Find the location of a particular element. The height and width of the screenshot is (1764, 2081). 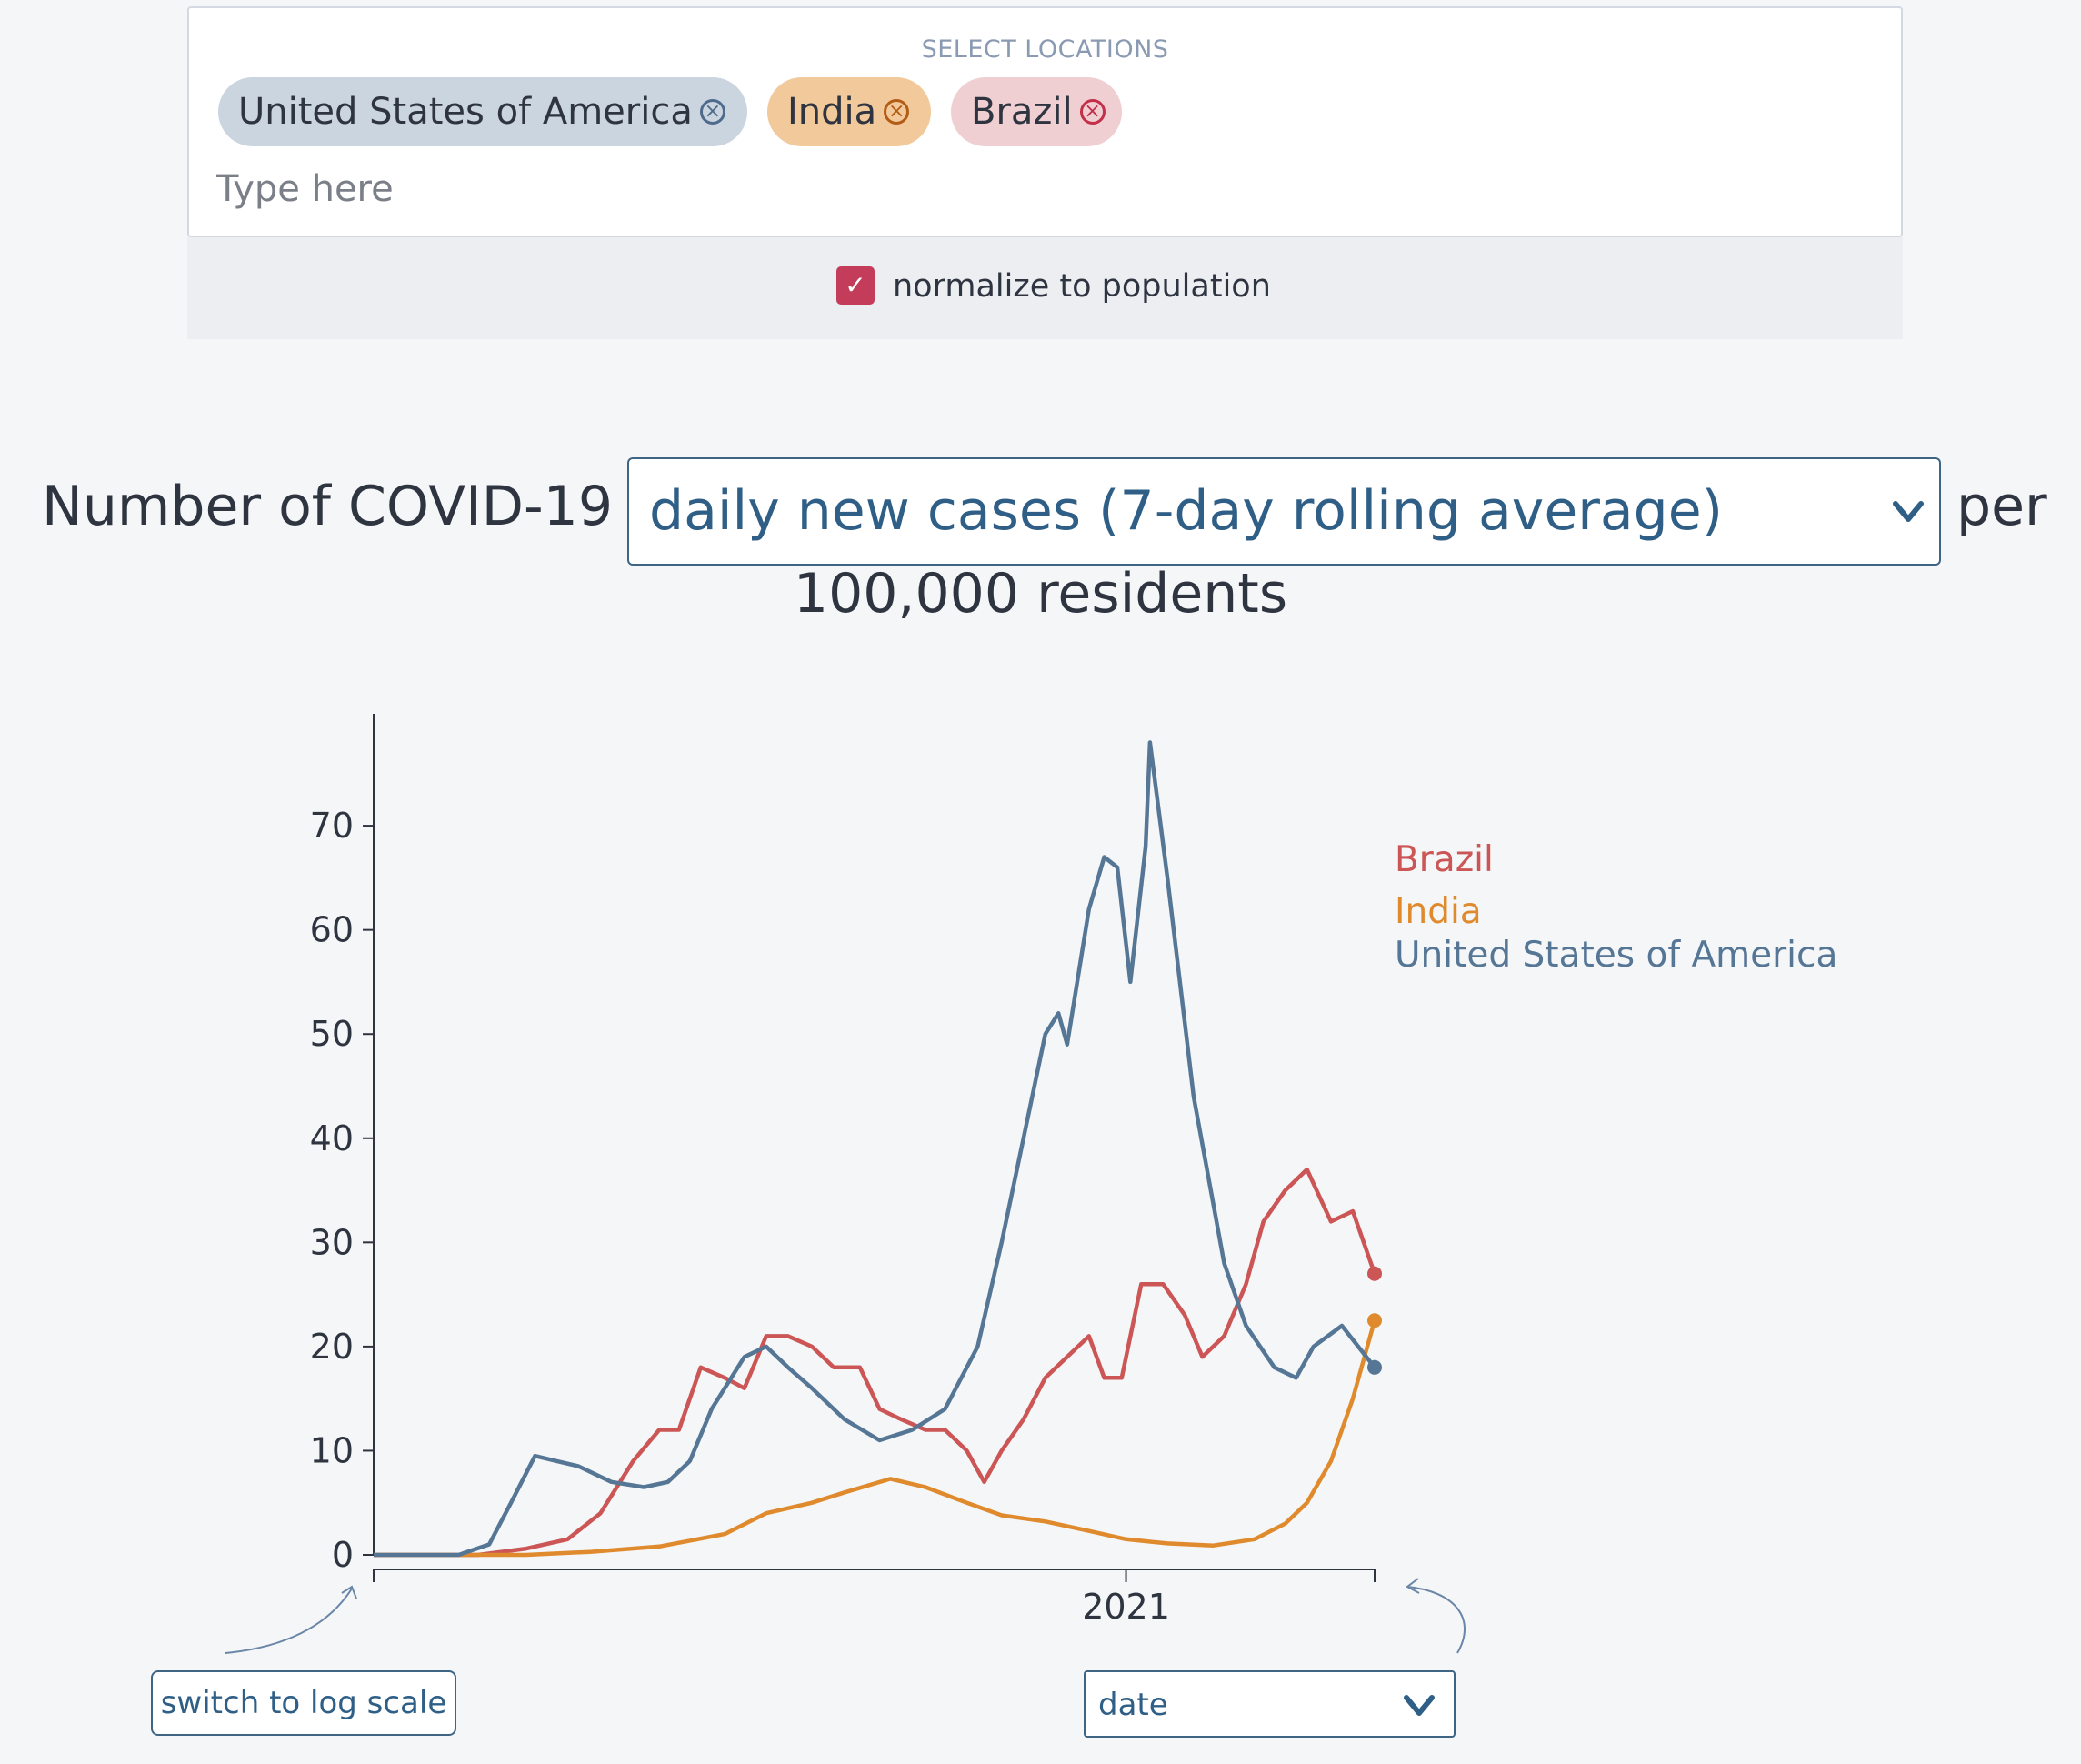

y-tick-label: 20 is located at coordinates (332, 1347).